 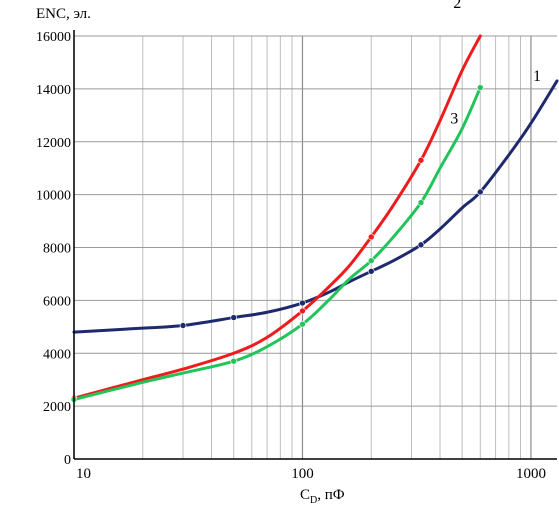 I want to click on y-axis-title: ENC, эл., so click(x=63, y=14).